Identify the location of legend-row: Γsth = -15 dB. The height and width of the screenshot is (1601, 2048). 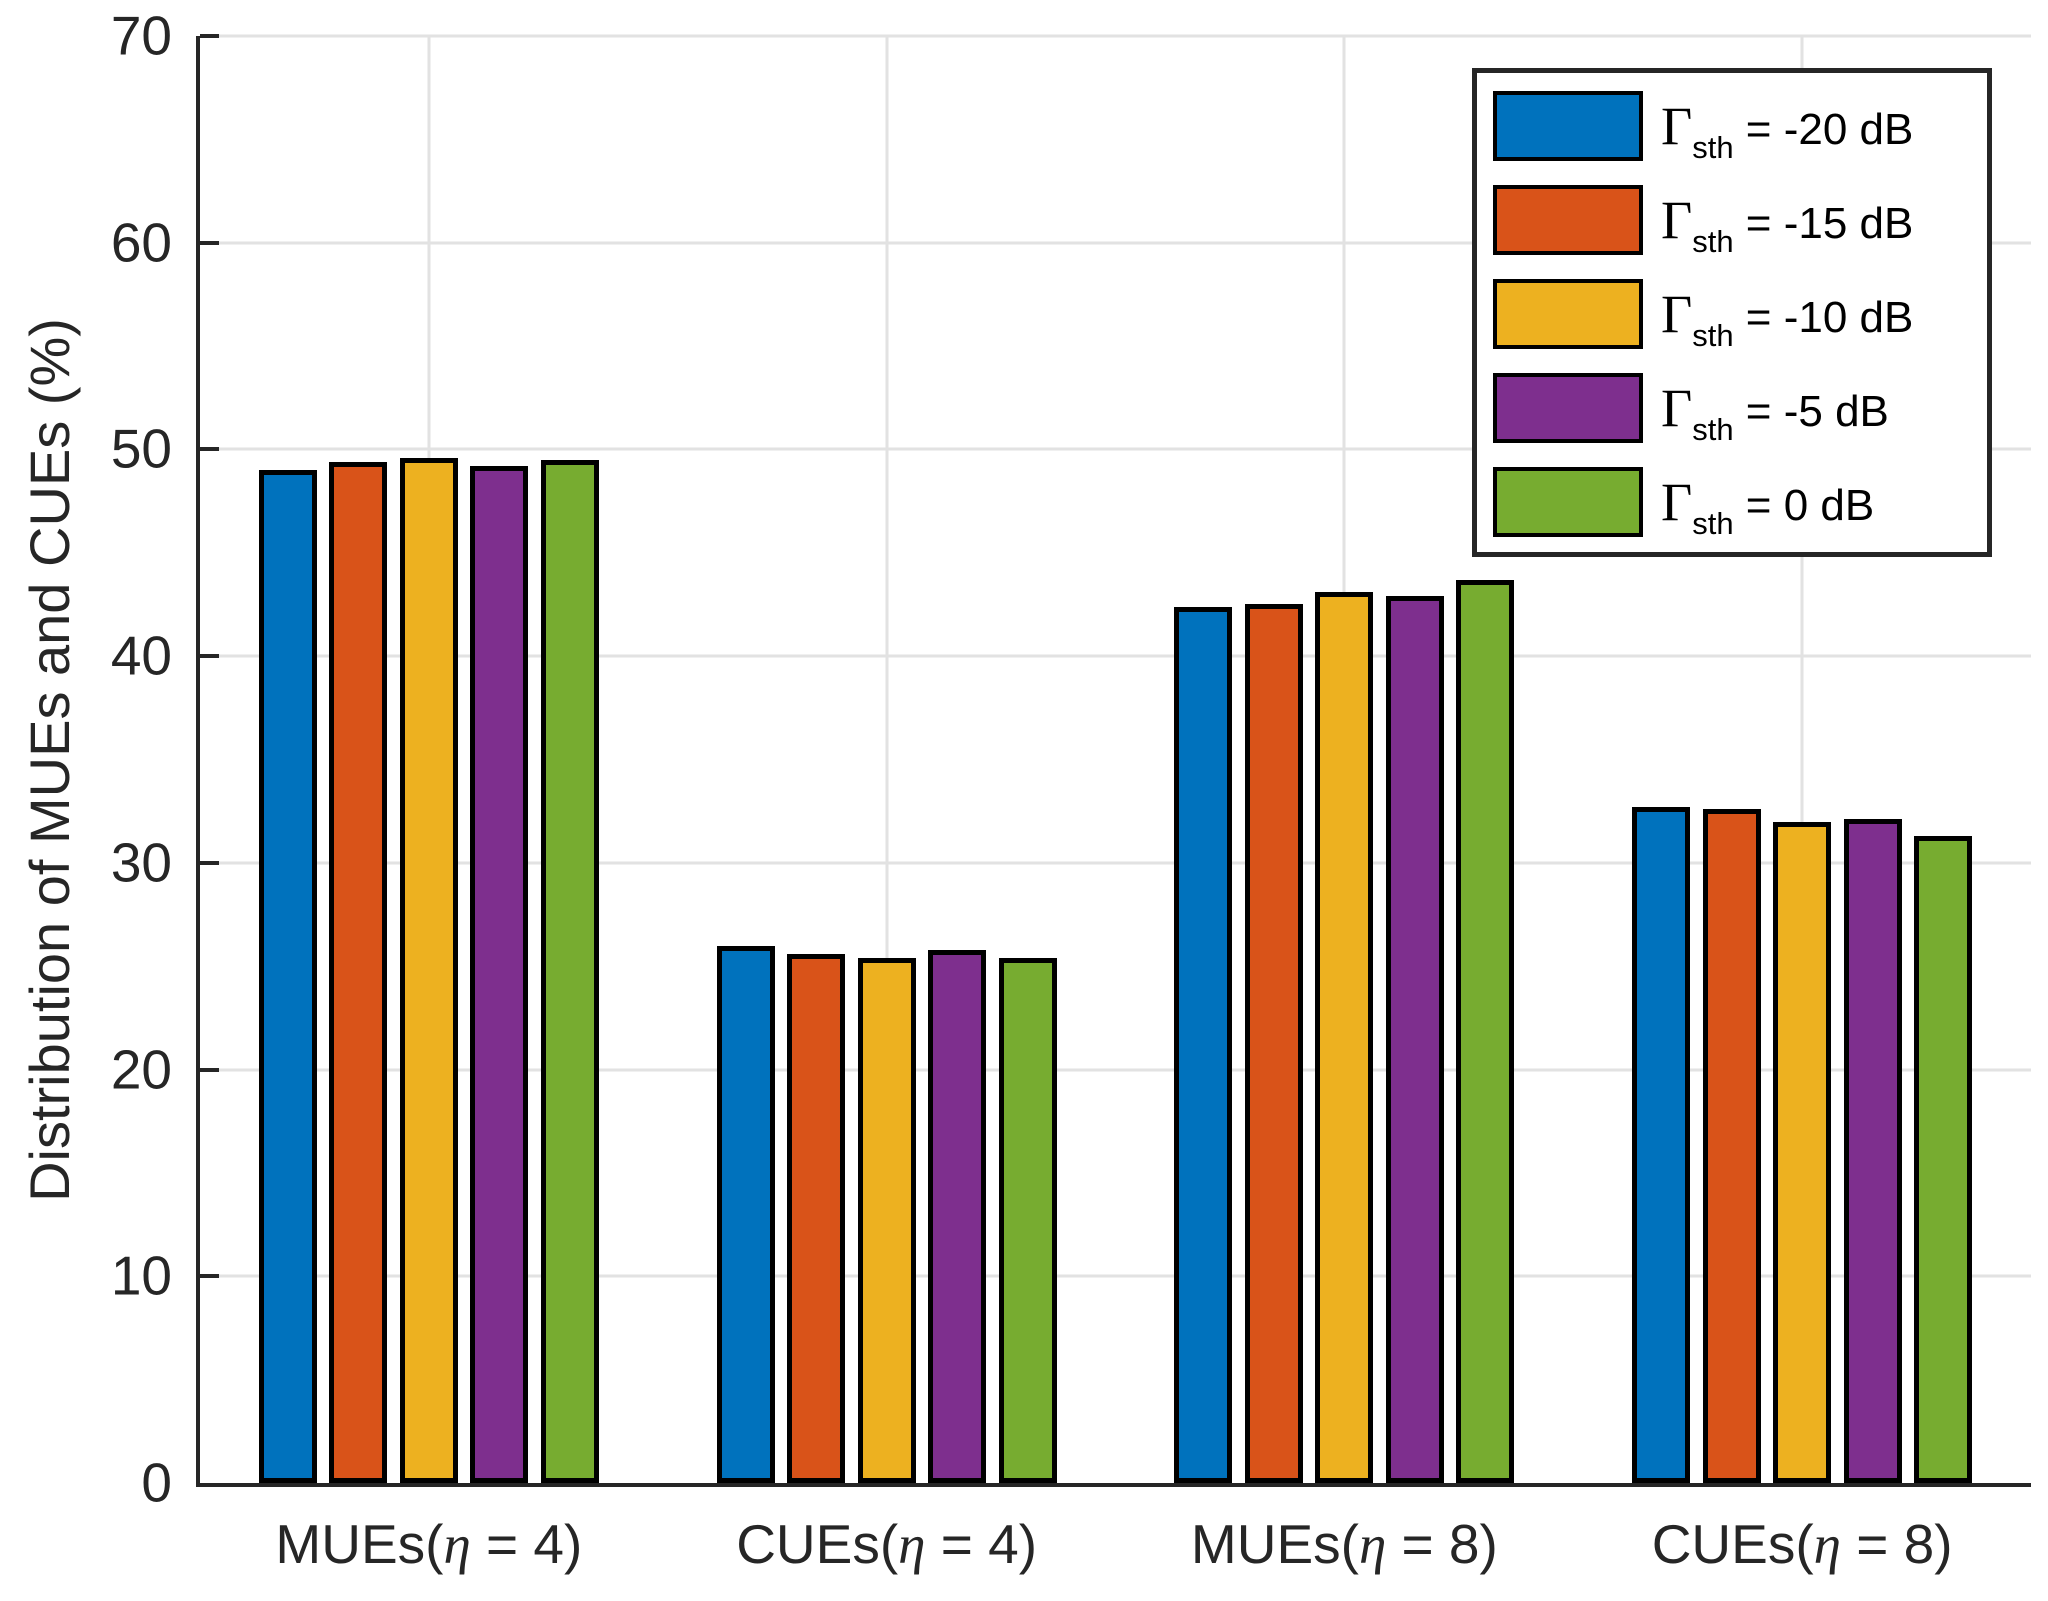
(1740, 221).